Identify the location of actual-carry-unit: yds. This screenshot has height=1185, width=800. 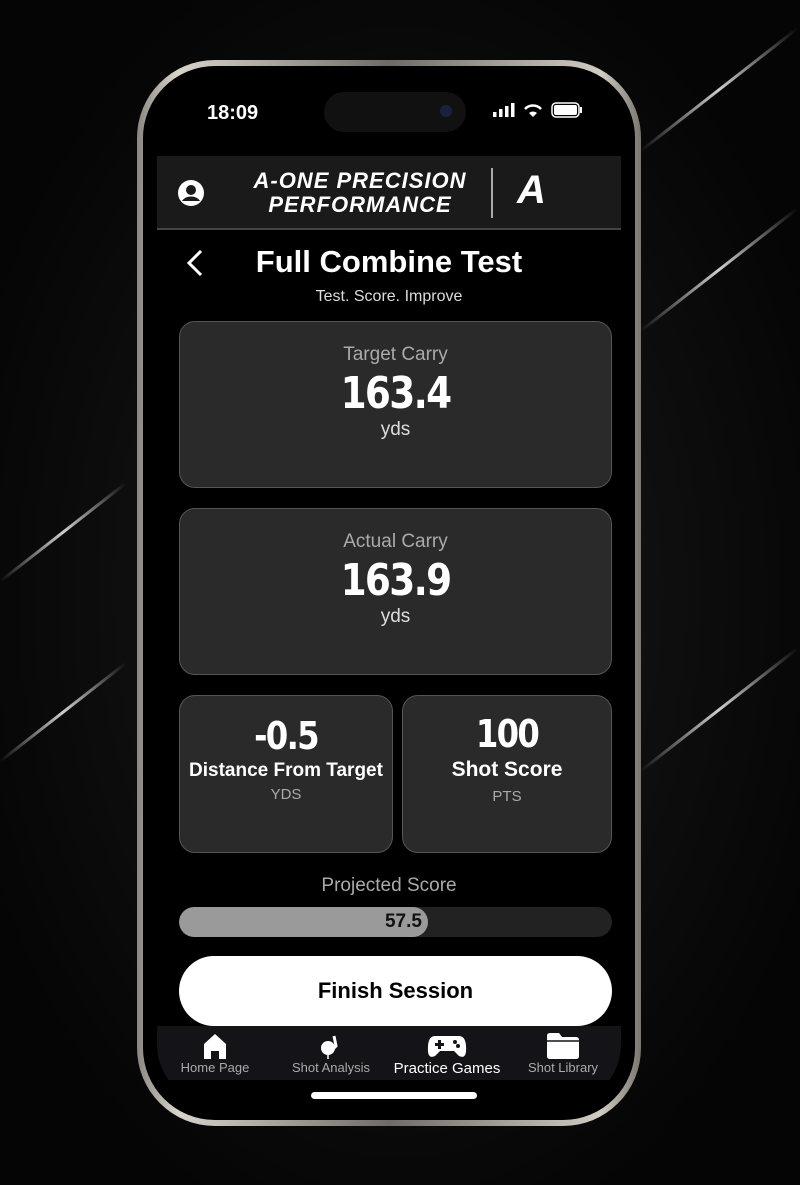
(395, 616).